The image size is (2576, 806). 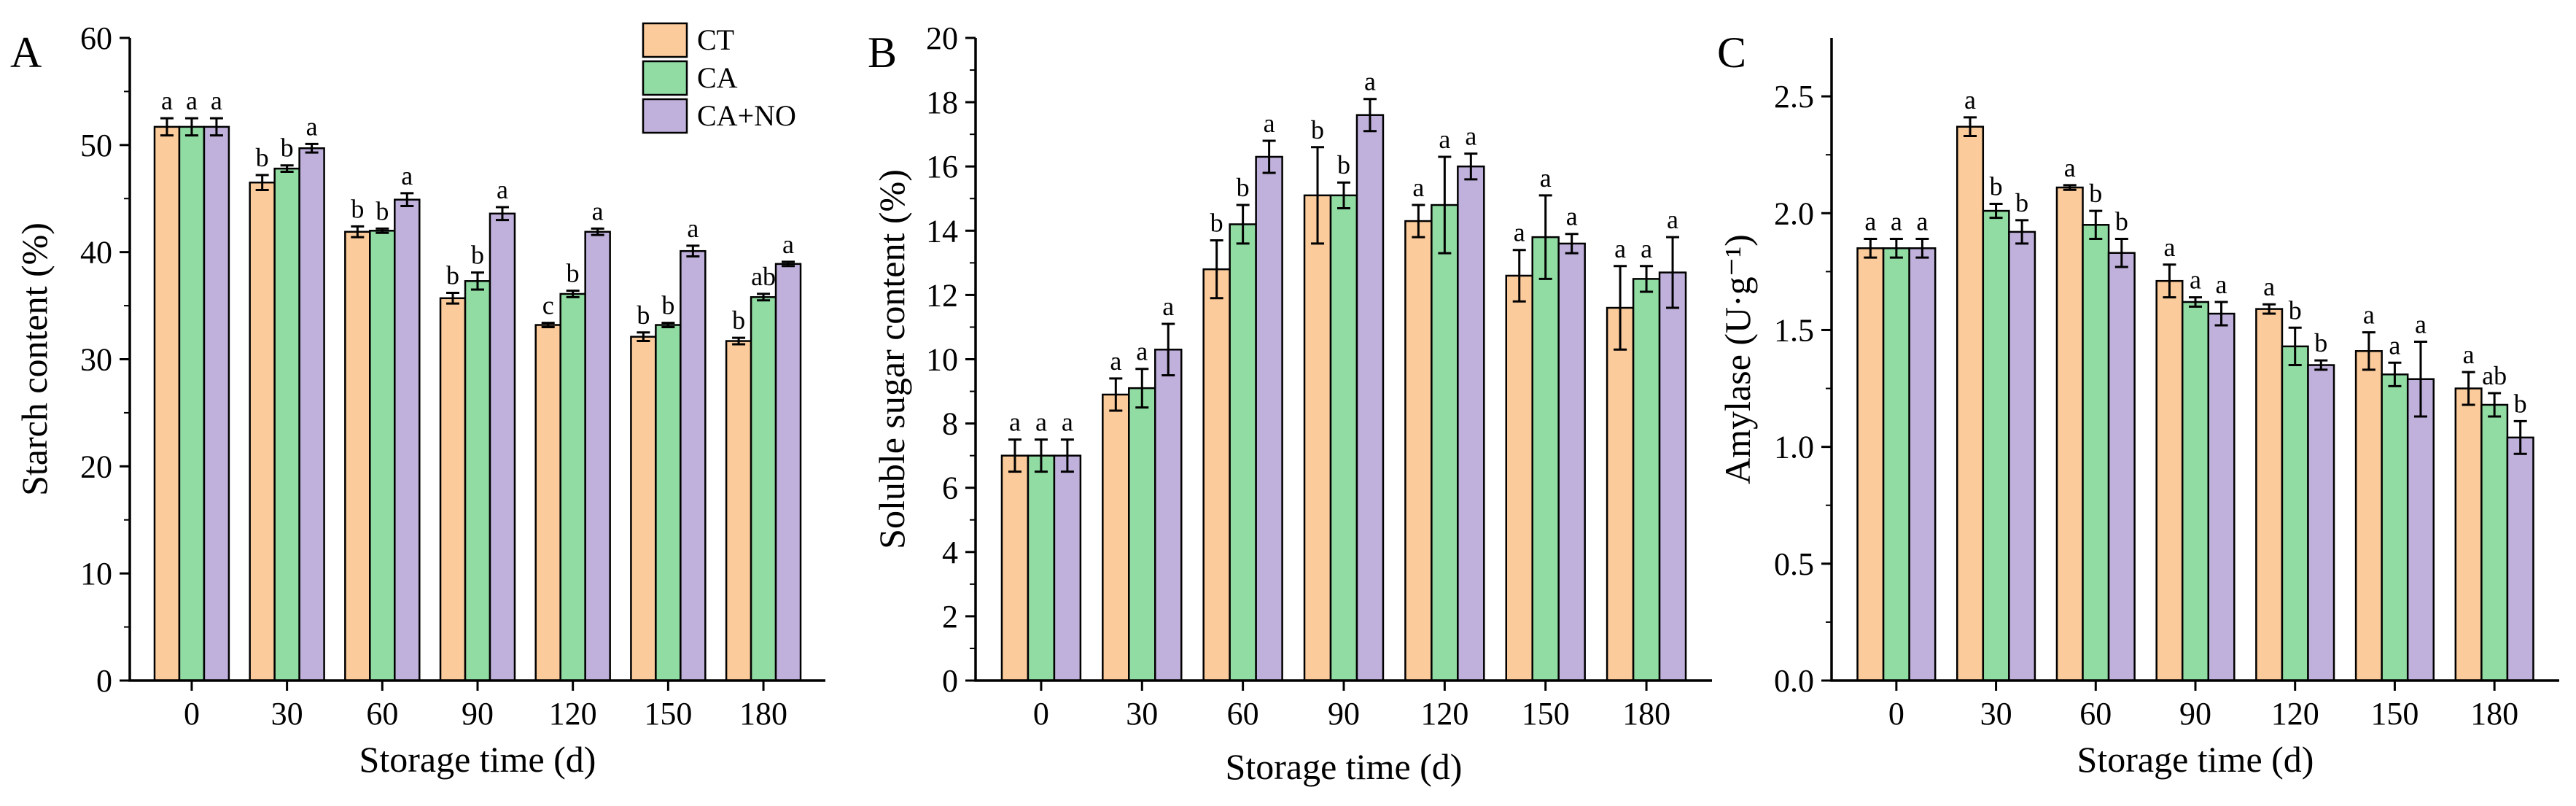 What do you see at coordinates (96, 360) in the screenshot?
I see `y-tick-label: 30` at bounding box center [96, 360].